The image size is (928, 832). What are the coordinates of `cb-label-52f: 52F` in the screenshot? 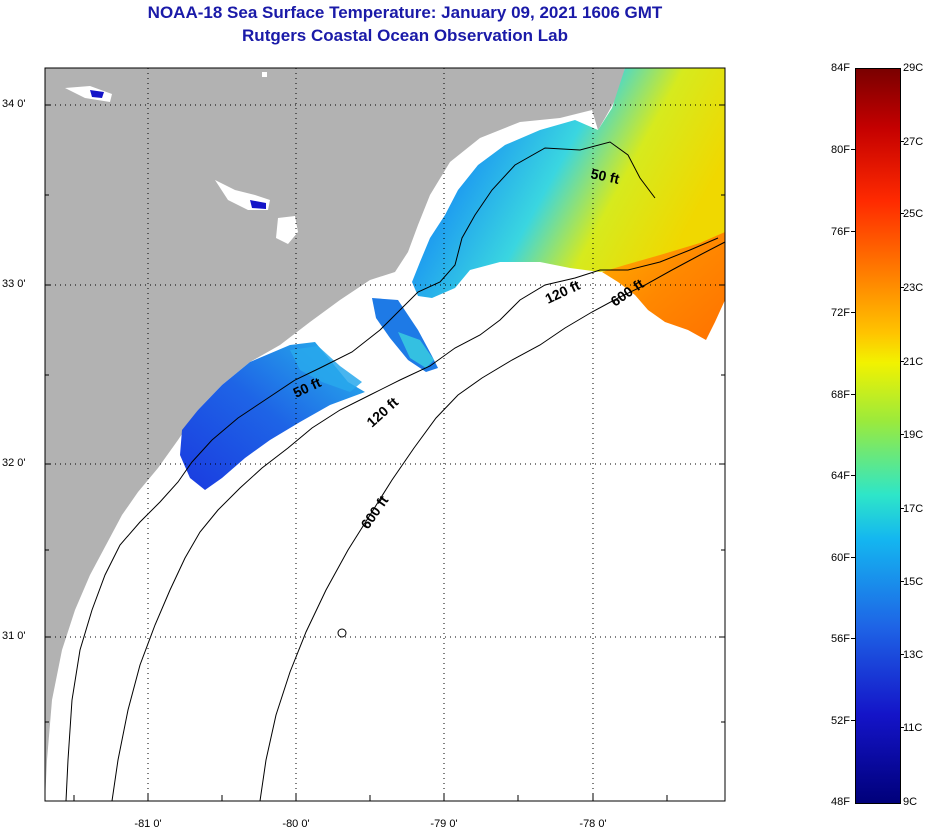 It's located at (840, 721).